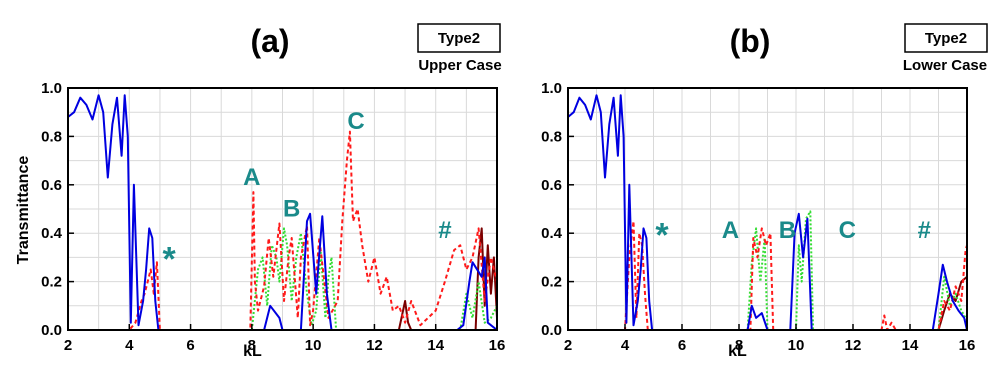 This screenshot has width=1003, height=377. What do you see at coordinates (945, 65) in the screenshot?
I see `legend-subtitle: Lower Case` at bounding box center [945, 65].